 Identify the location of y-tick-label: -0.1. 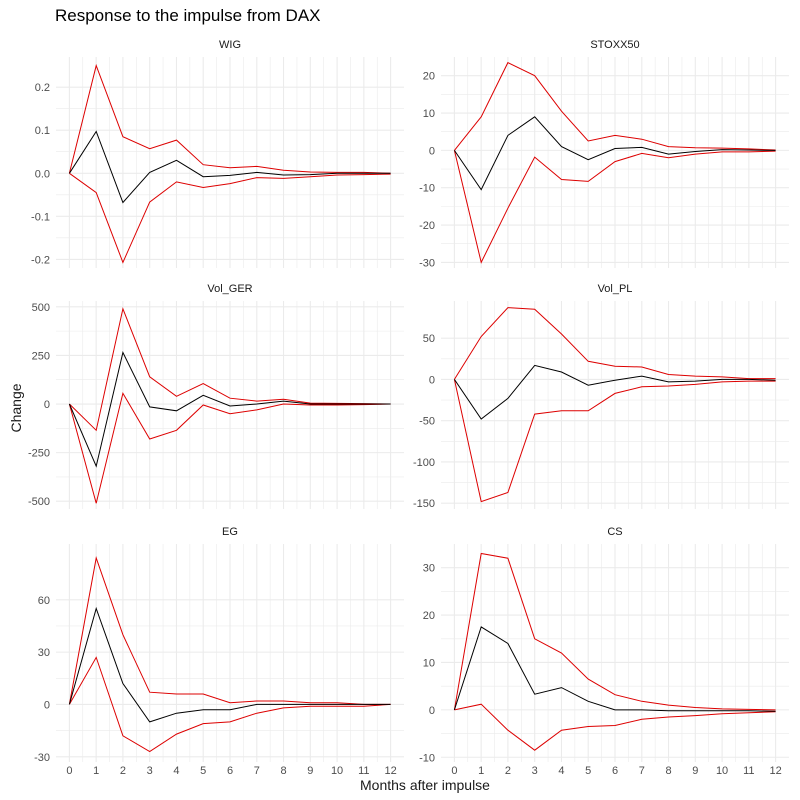
(40, 217).